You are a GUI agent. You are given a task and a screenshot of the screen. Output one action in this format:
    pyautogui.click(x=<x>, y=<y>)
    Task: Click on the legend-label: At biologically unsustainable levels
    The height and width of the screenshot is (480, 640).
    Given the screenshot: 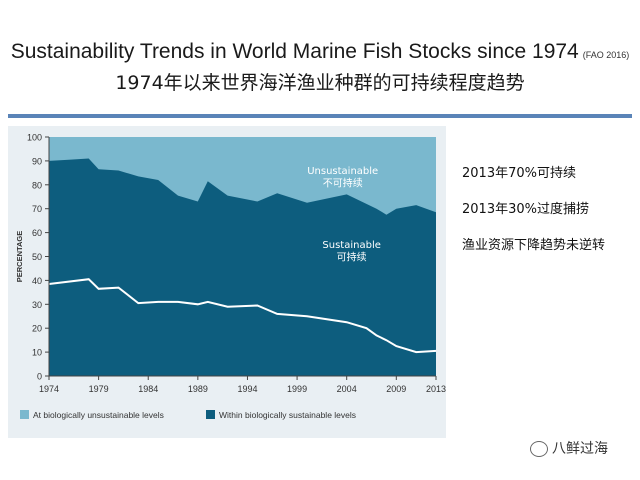 What is the action you would take?
    pyautogui.click(x=98, y=415)
    